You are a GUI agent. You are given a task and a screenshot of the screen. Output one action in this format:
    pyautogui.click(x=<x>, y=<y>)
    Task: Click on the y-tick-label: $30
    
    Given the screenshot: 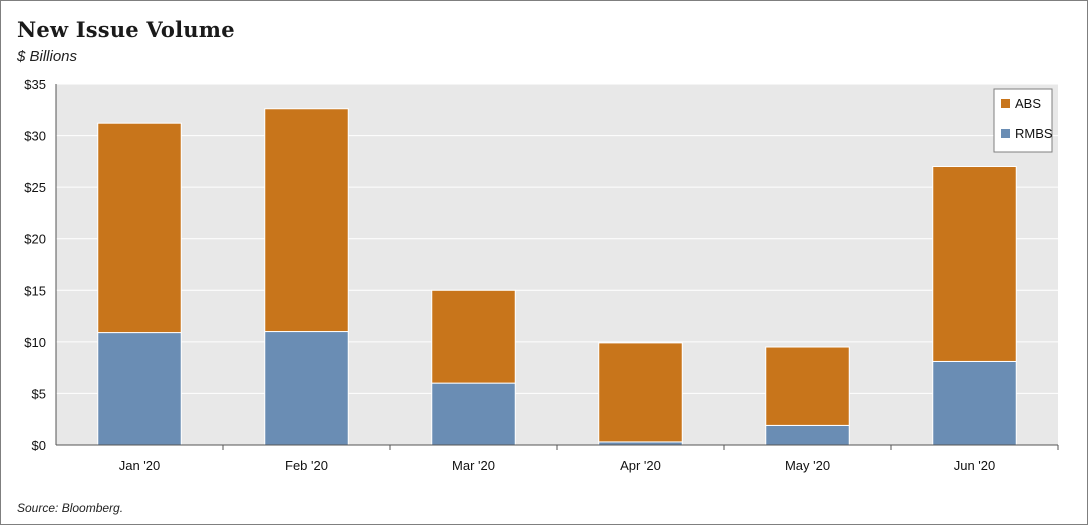 What is the action you would take?
    pyautogui.click(x=35, y=136)
    